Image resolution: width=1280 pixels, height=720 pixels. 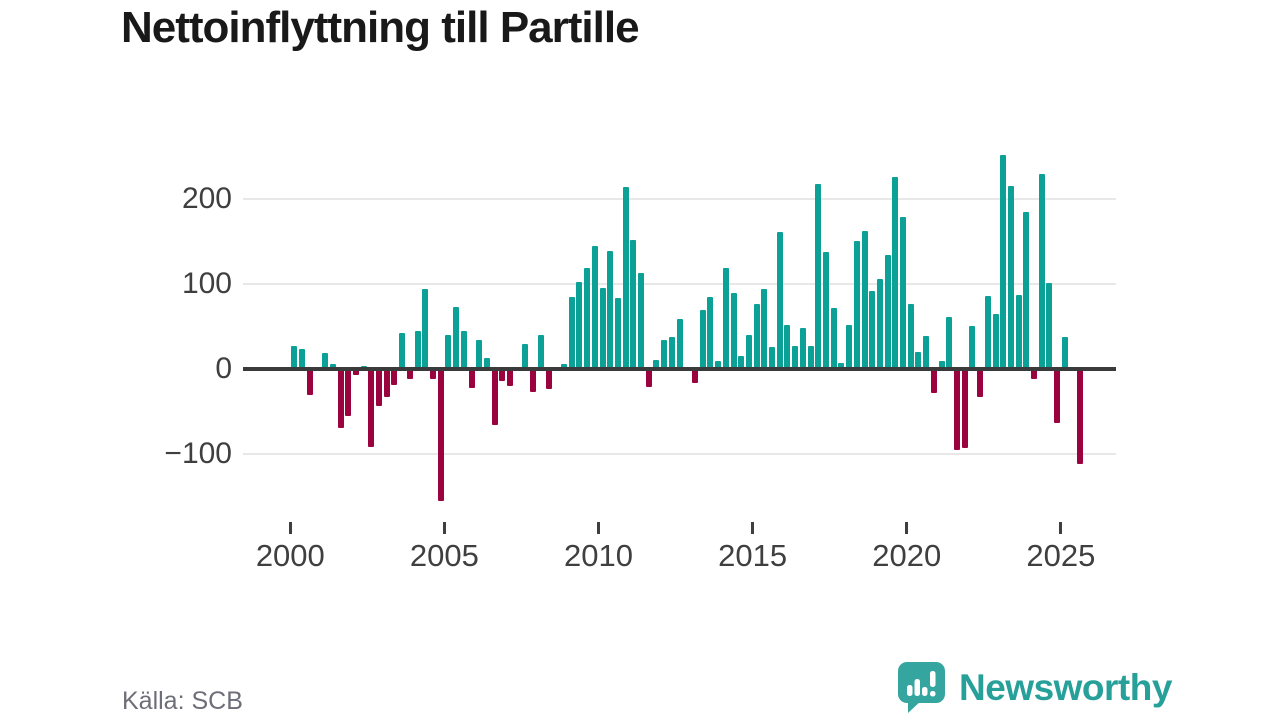 I want to click on bar-2022Q2, so click(x=980, y=384).